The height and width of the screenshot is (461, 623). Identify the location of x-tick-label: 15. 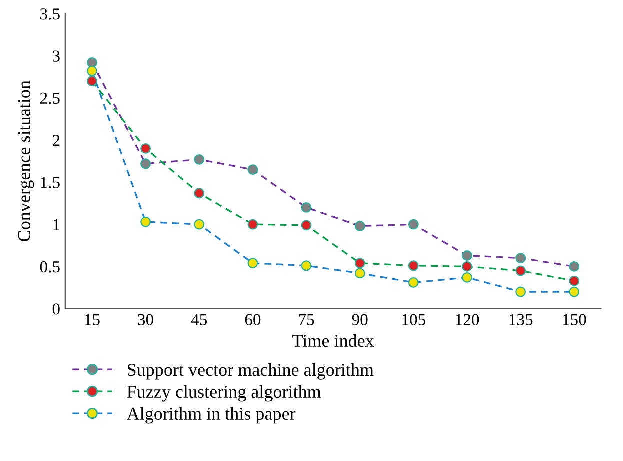
(92, 320).